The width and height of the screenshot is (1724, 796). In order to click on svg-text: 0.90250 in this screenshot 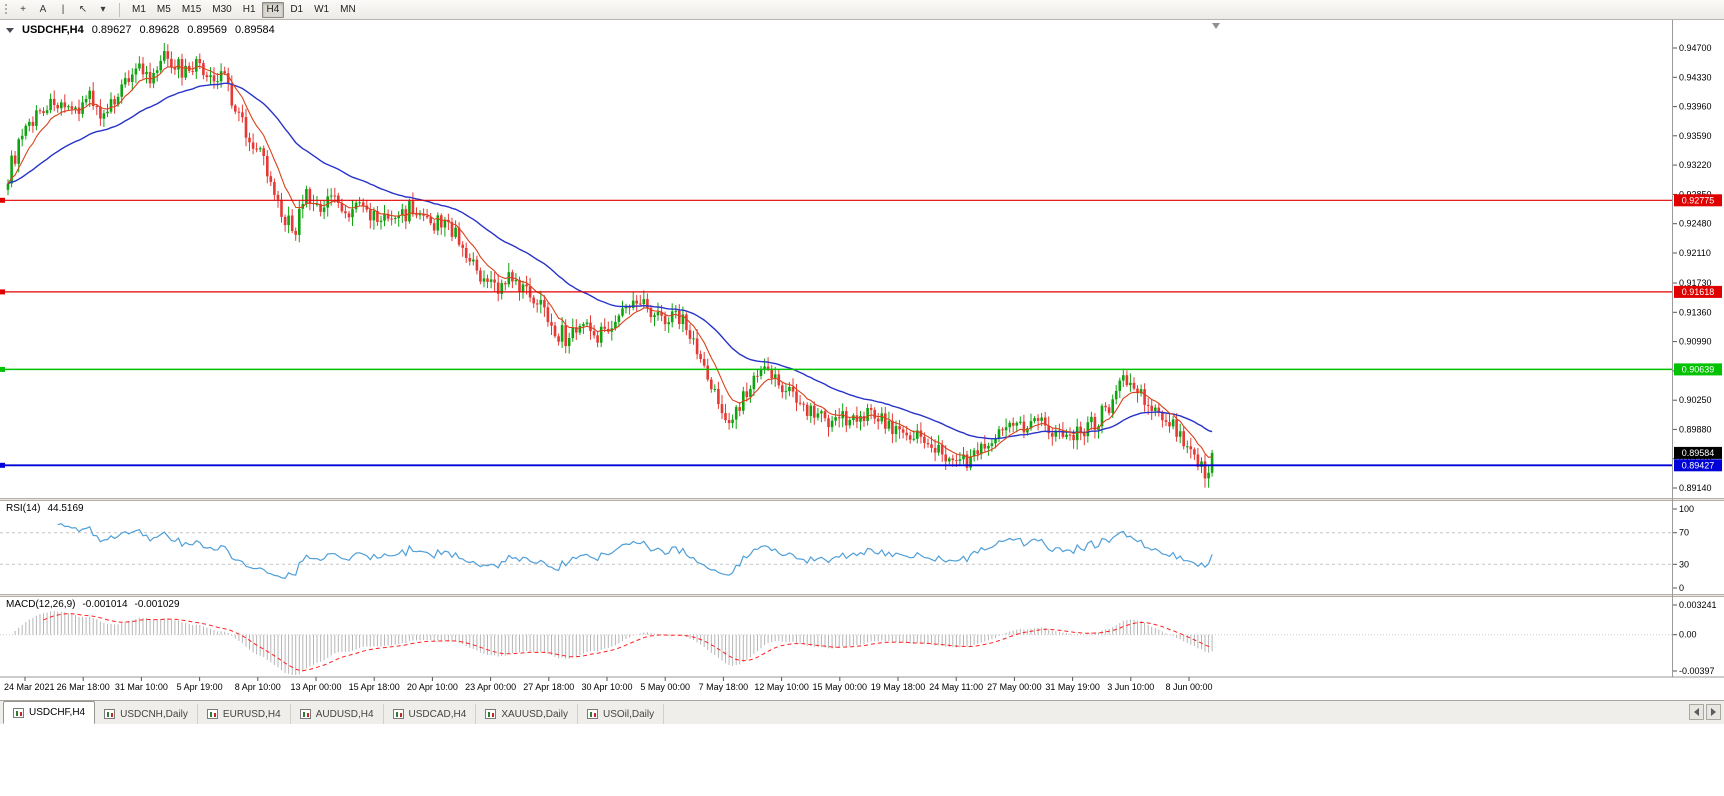, I will do `click(1695, 400)`.